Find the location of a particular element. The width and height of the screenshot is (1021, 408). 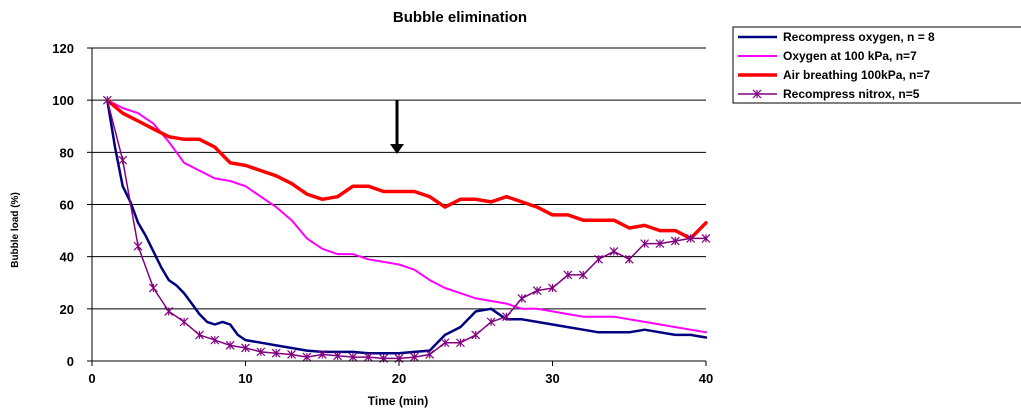

x-tick-label: 30 is located at coordinates (552, 378).